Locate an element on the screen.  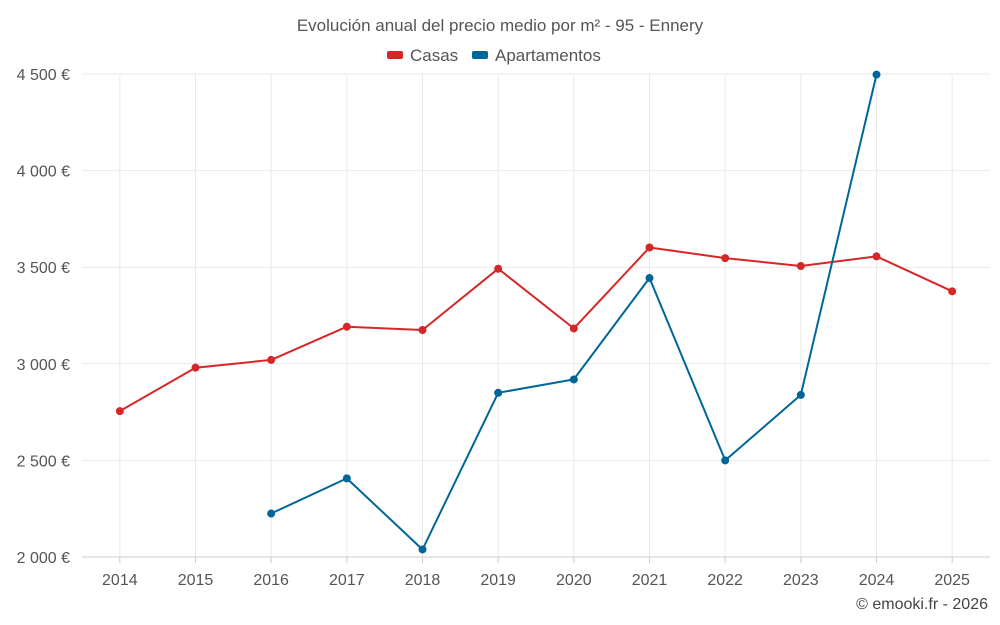
data-point-apartamentos-2016 is located at coordinates (271, 513).